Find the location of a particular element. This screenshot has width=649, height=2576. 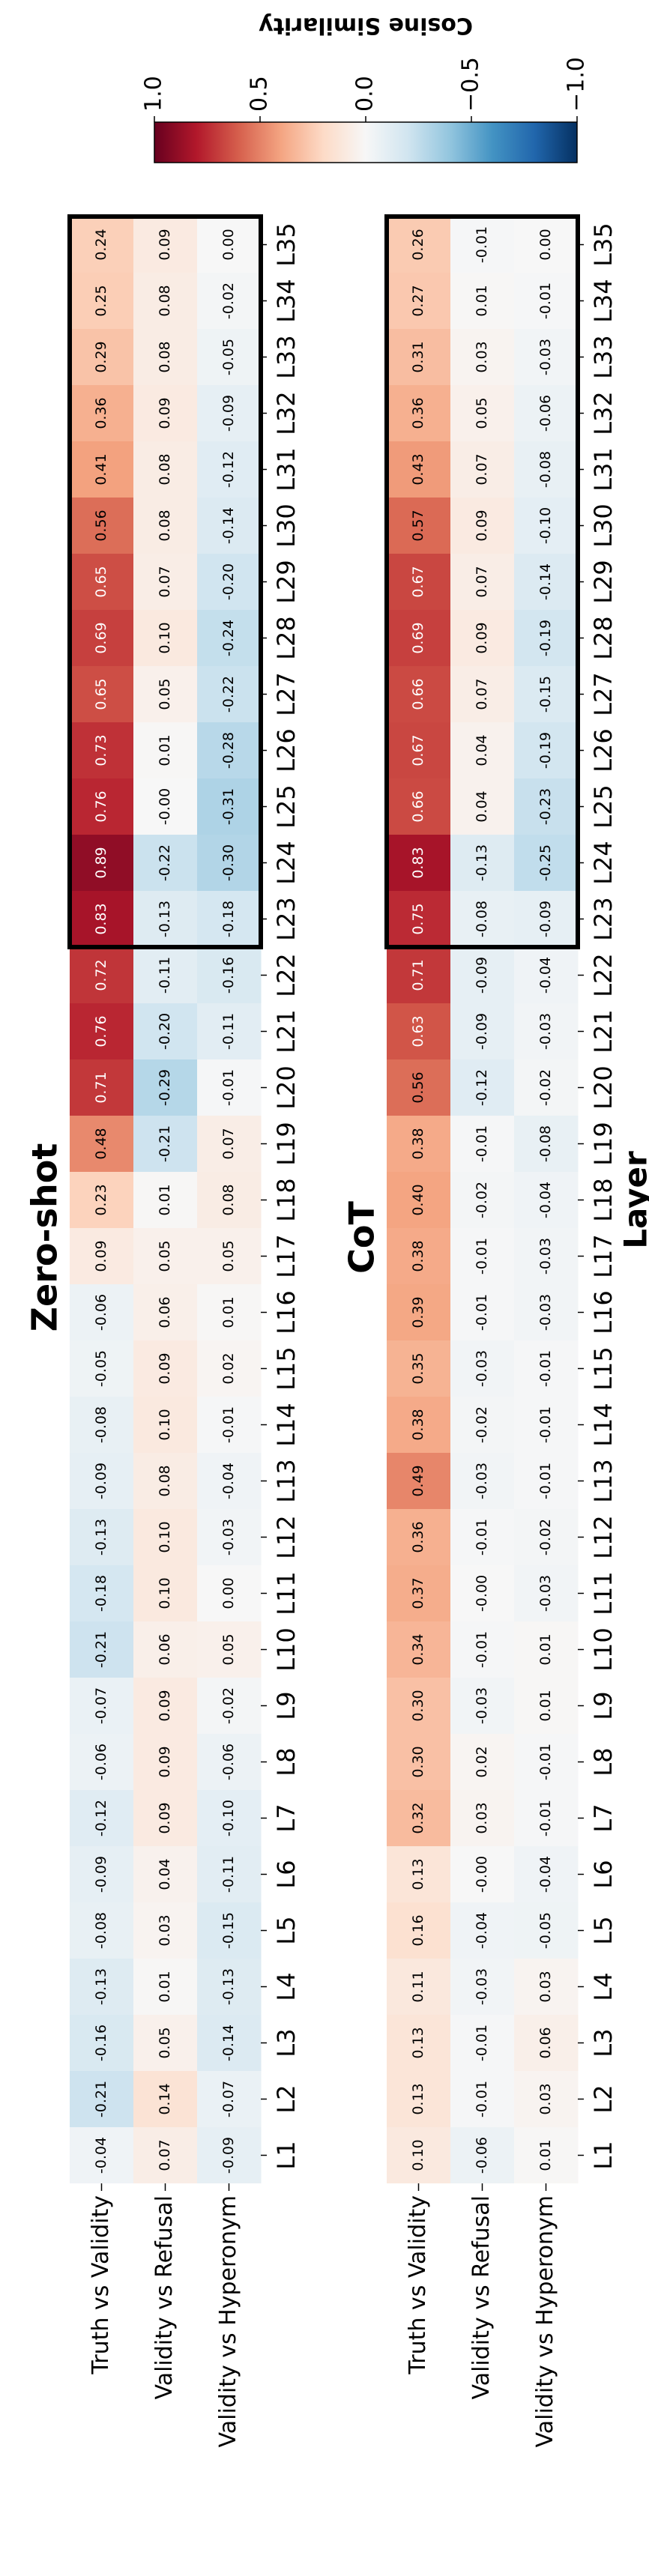

cell-label: 0.72 is located at coordinates (101, 975).